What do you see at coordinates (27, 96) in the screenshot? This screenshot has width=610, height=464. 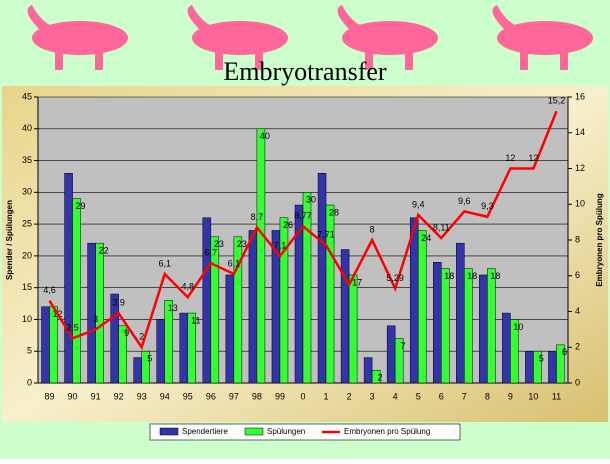 I see `y-tick-label: 45` at bounding box center [27, 96].